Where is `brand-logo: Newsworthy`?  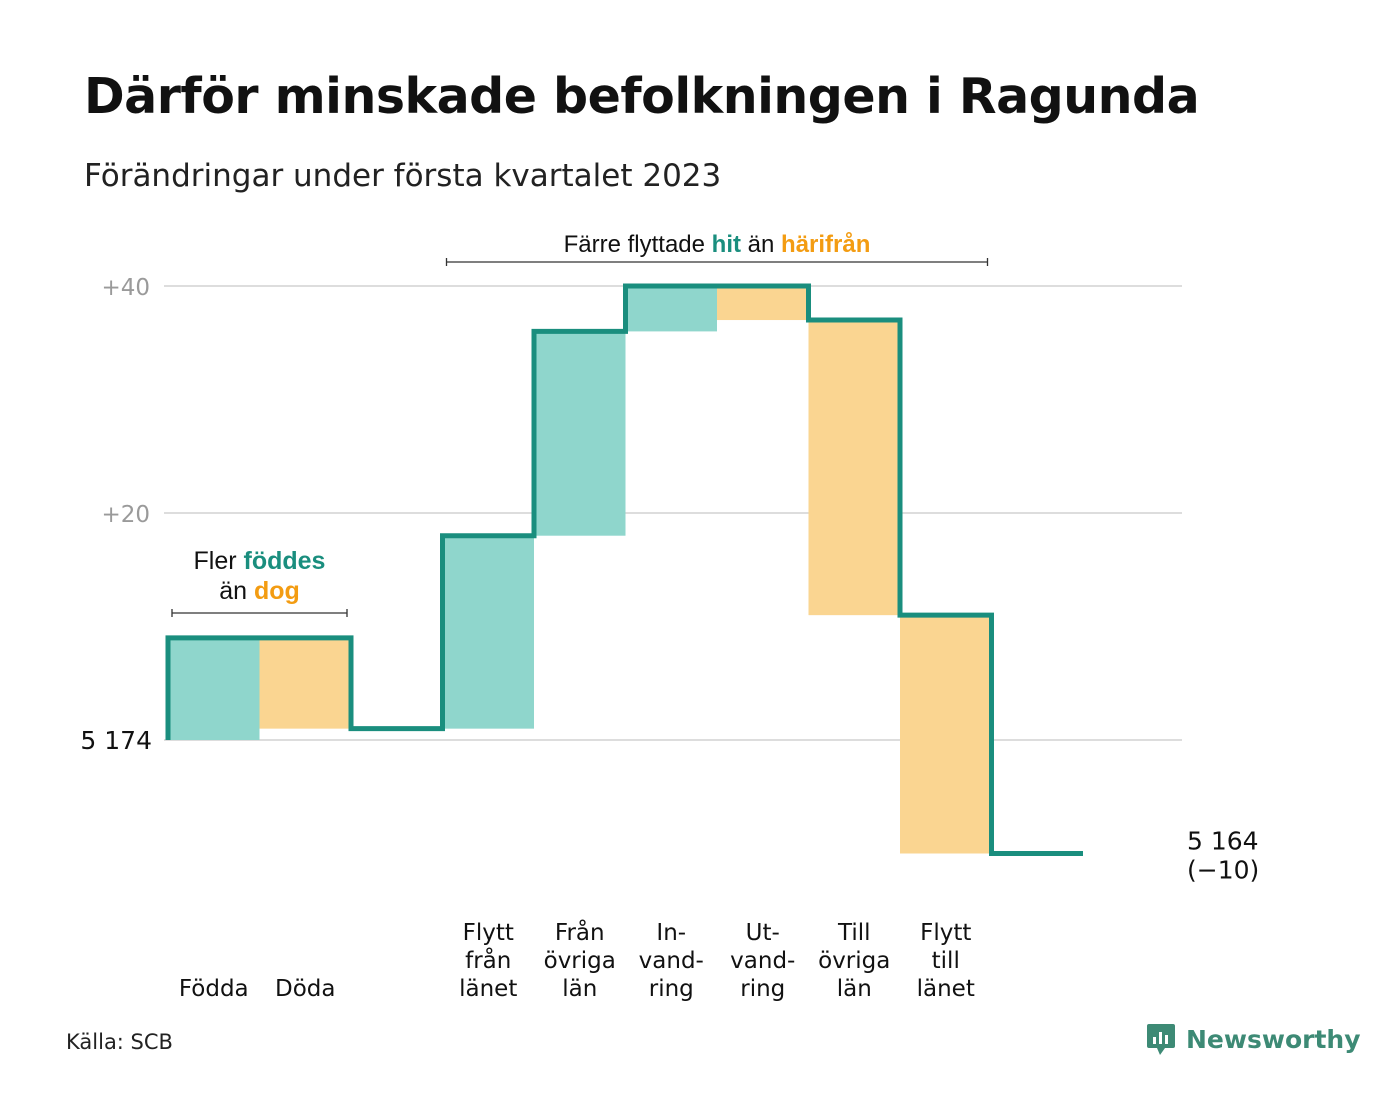 brand-logo: Newsworthy is located at coordinates (1253, 1039).